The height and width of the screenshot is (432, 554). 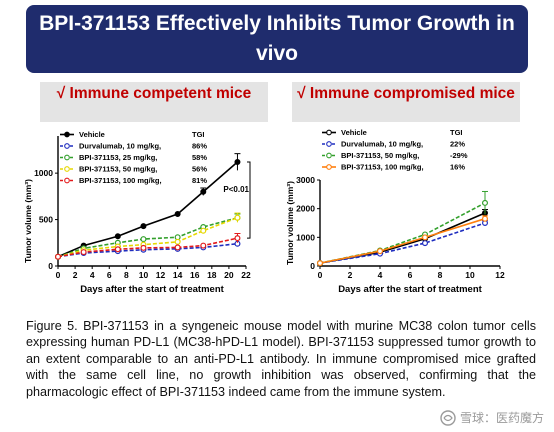 I want to click on legend-tgi: 16%, so click(x=457, y=167).